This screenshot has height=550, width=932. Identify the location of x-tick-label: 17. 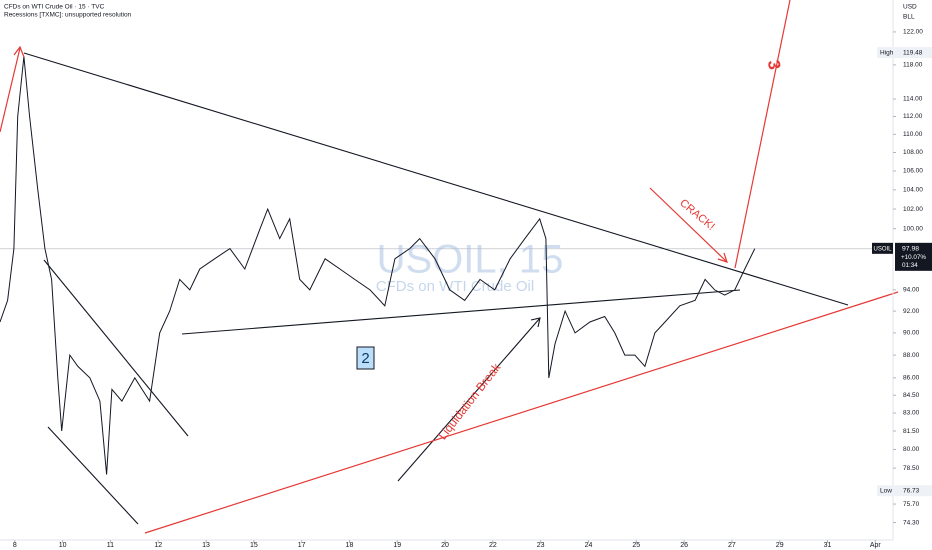
(302, 545).